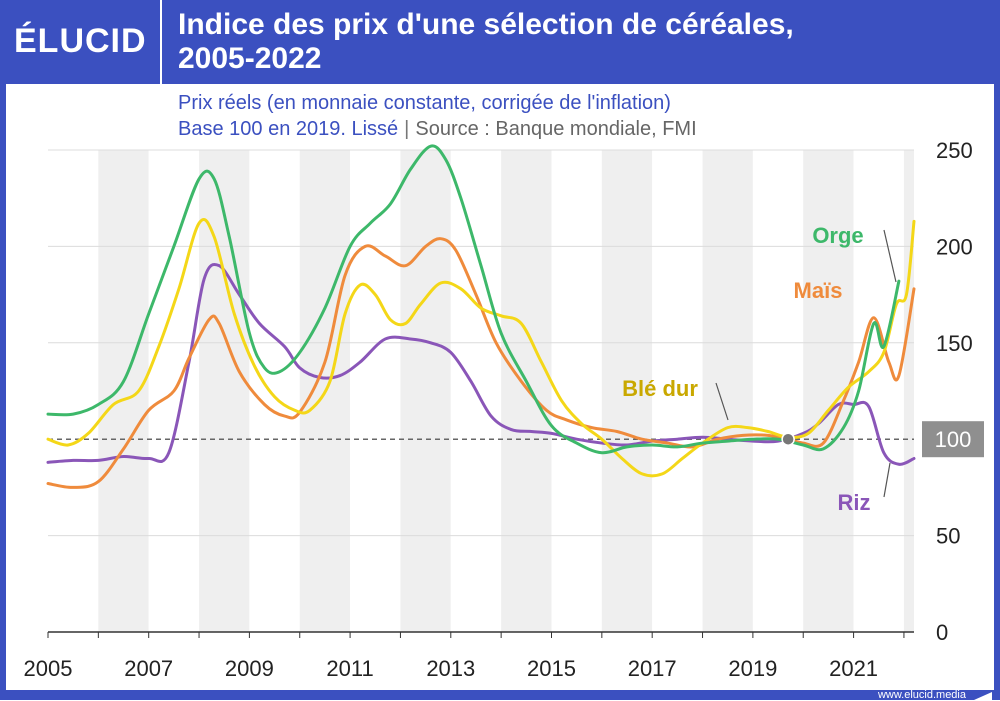 This screenshot has height=701, width=1000. I want to click on header-divider, so click(161, 42).